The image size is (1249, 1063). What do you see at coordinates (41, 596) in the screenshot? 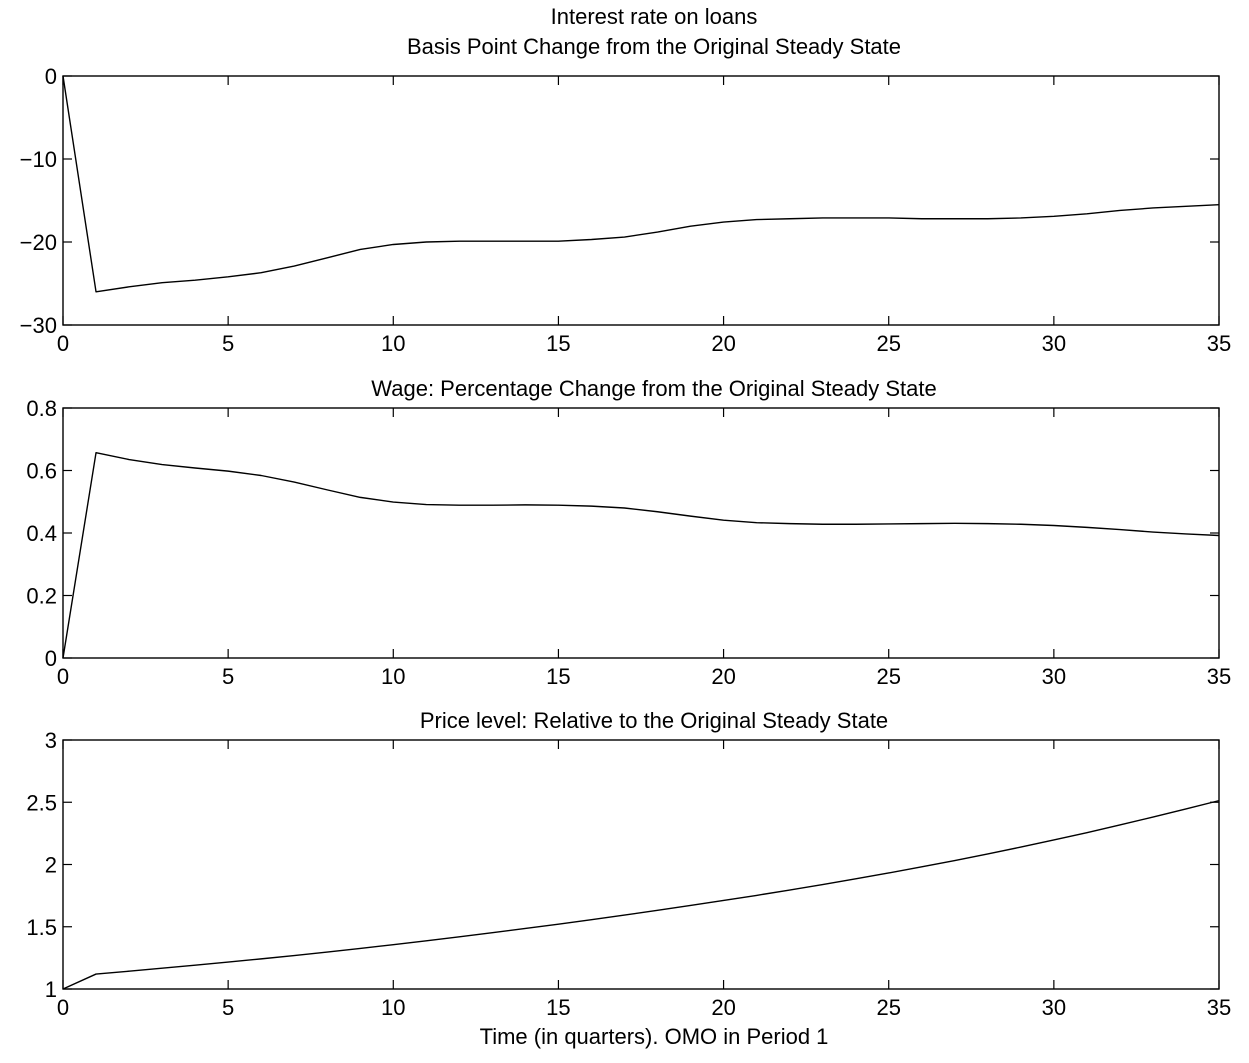
I see `y-tick-label: 0.2` at bounding box center [41, 596].